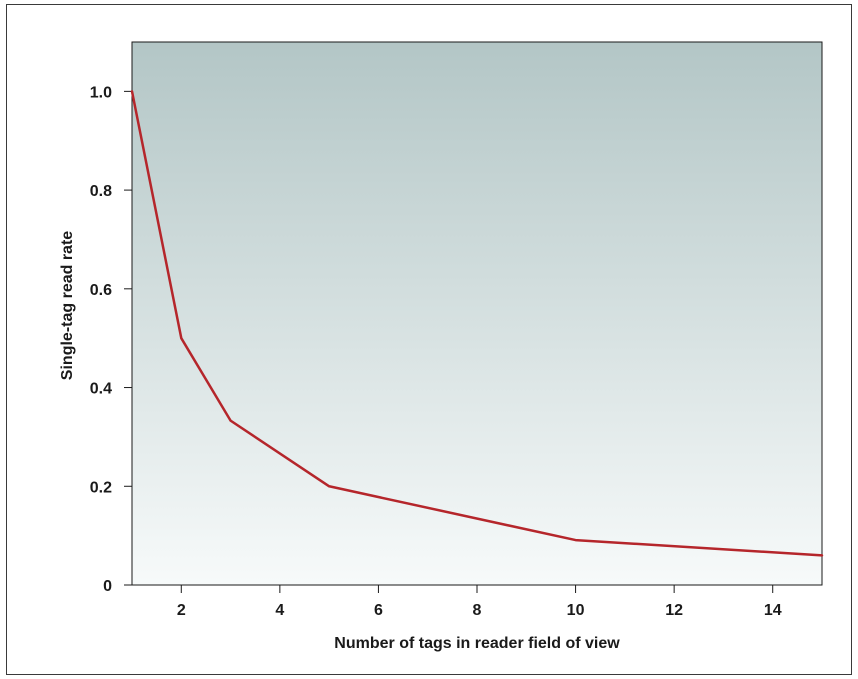 The image size is (858, 679). I want to click on y-tick-label: 0, so click(107, 586).